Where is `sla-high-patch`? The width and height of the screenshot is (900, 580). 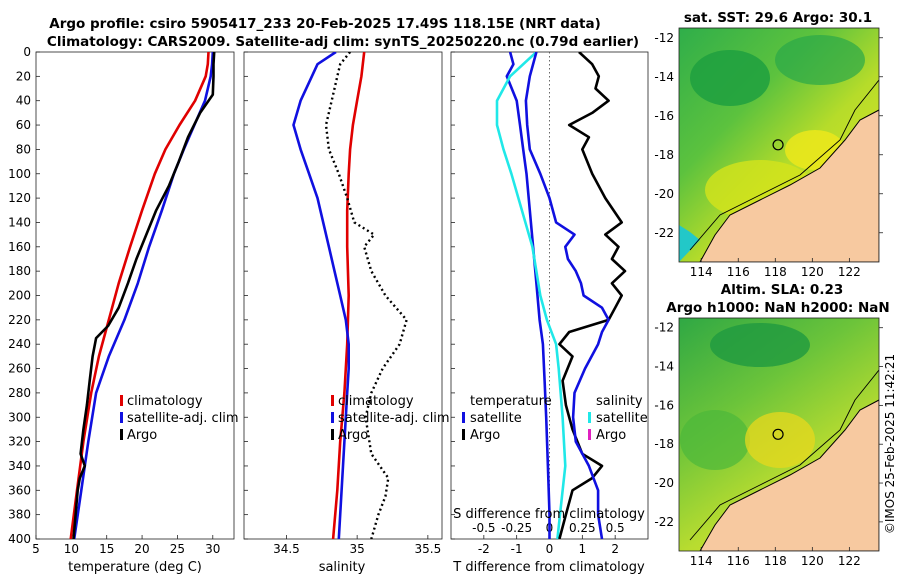 sla-high-patch is located at coordinates (780, 440).